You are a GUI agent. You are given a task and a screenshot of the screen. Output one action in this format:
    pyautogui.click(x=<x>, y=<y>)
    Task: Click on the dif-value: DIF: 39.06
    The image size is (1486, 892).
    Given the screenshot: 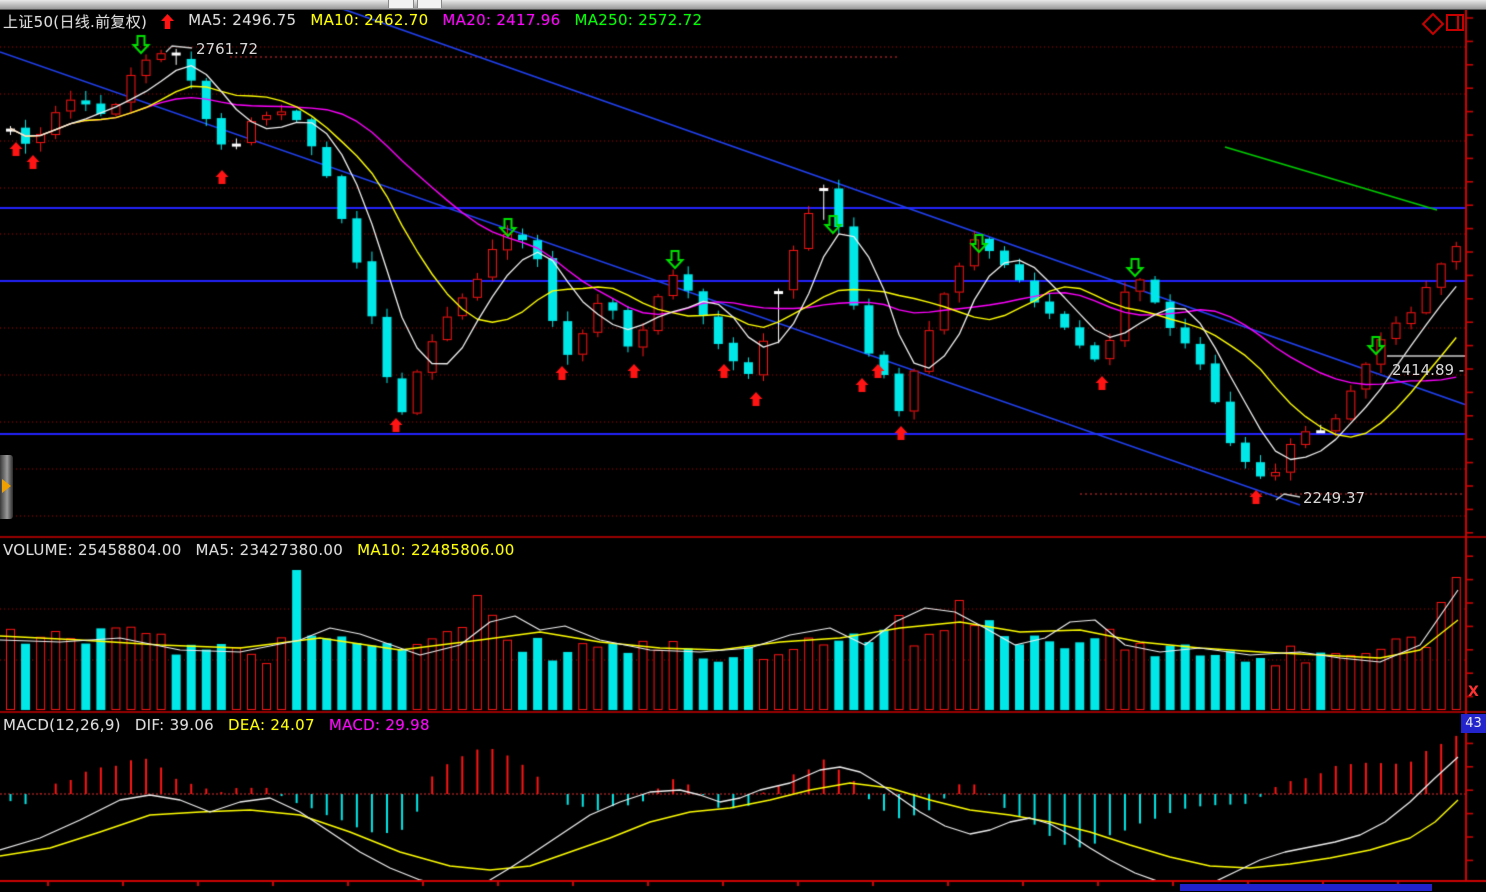 What is the action you would take?
    pyautogui.click(x=174, y=725)
    